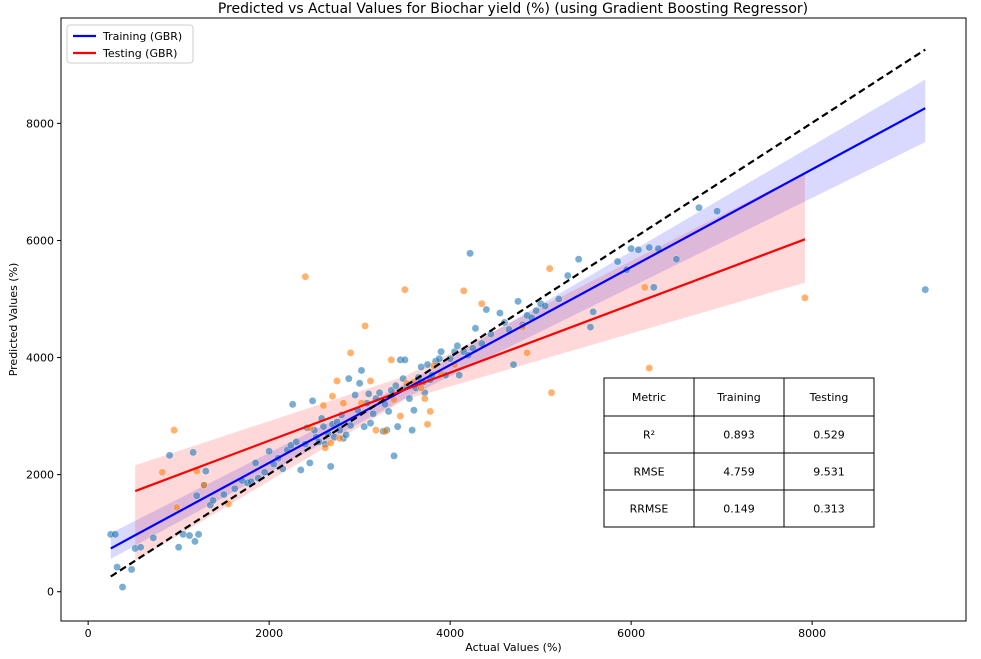 The height and width of the screenshot is (659, 981). Describe the element at coordinates (812, 633) in the screenshot. I see `x-tick-label: 8000` at that location.